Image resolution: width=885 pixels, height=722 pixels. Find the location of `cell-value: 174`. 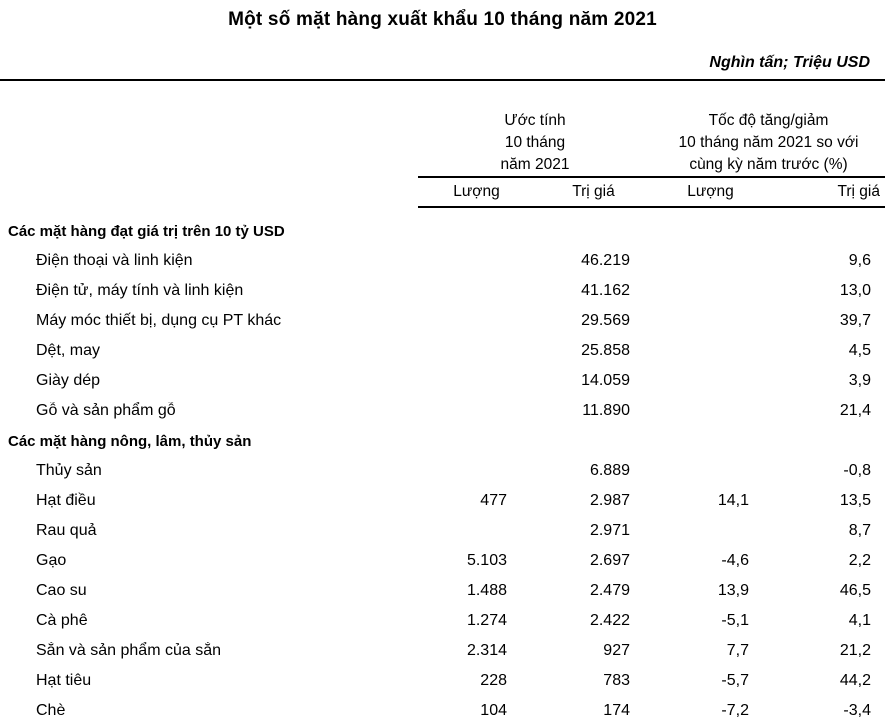

cell-value: 174 is located at coordinates (616, 710).